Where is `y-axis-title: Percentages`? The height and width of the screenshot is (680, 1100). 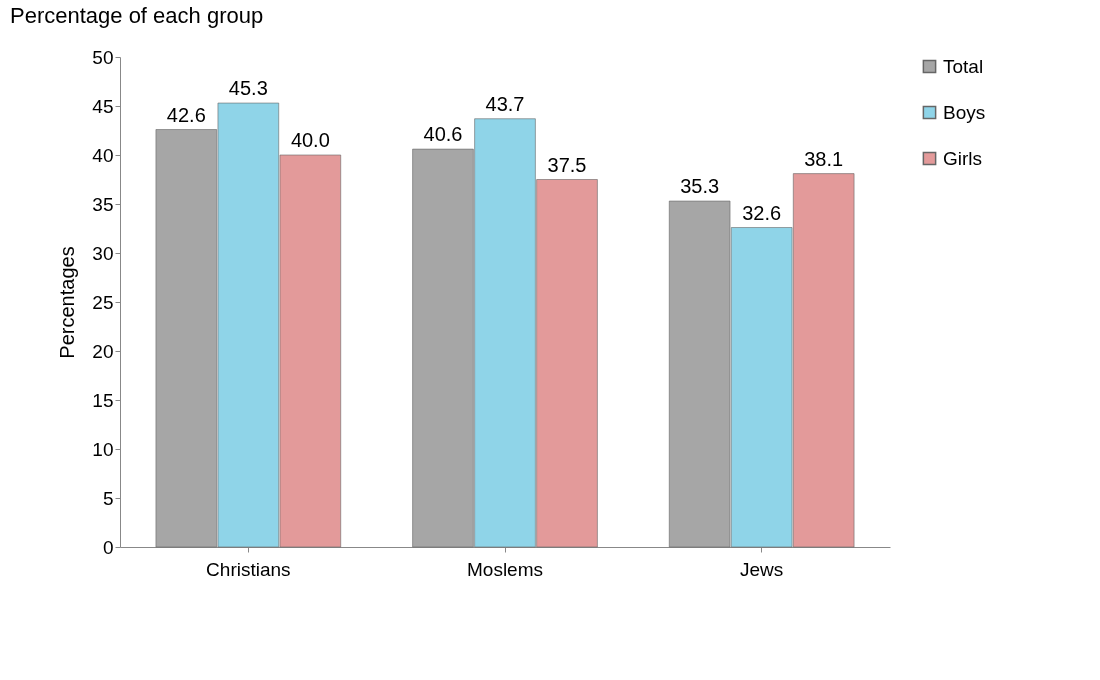 y-axis-title: Percentages is located at coordinates (67, 302).